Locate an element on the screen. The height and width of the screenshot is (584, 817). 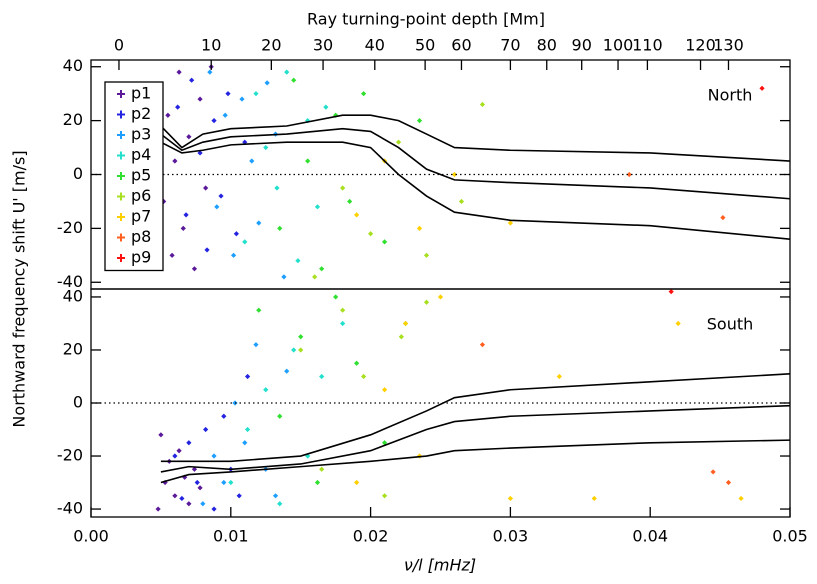
legend-label: p3 is located at coordinates (141, 134).